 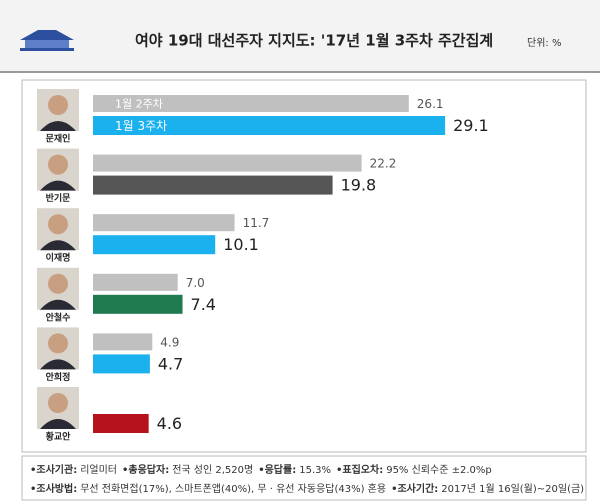 What do you see at coordinates (145, 469) in the screenshot?
I see `note-label: •총응답자:` at bounding box center [145, 469].